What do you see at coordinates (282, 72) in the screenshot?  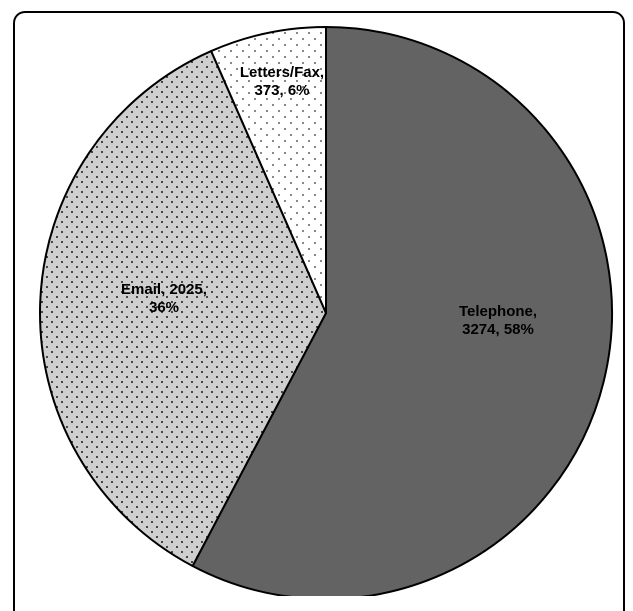 I see `slice-label-line: Letters/Fax,` at bounding box center [282, 72].